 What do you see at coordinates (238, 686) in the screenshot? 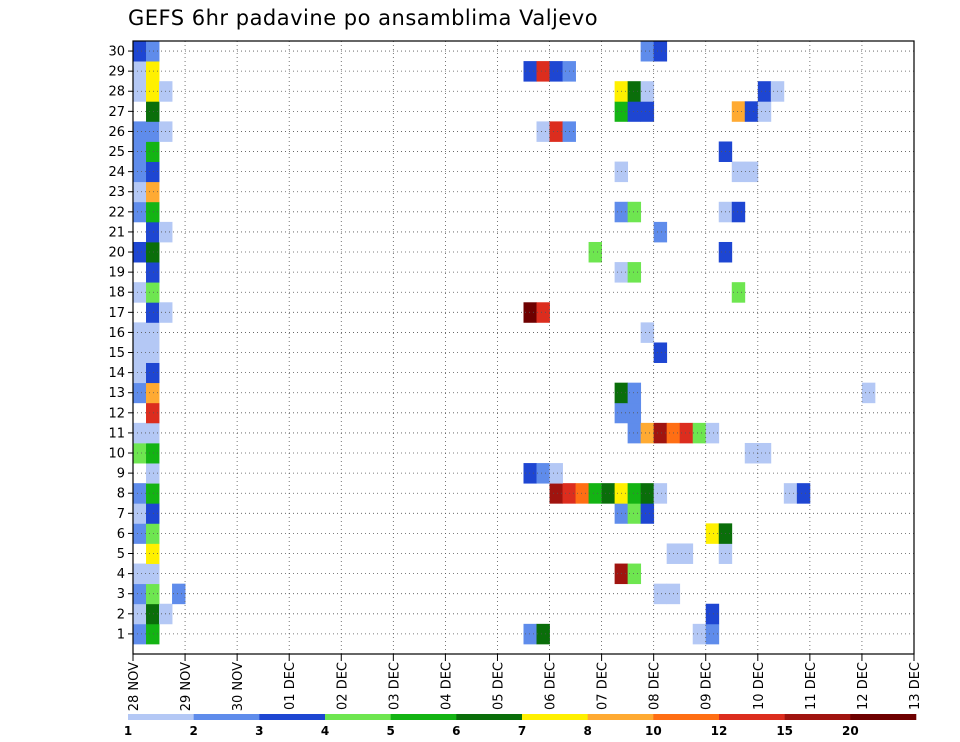
I see `x-tick-label: 30 NOV` at bounding box center [238, 686].